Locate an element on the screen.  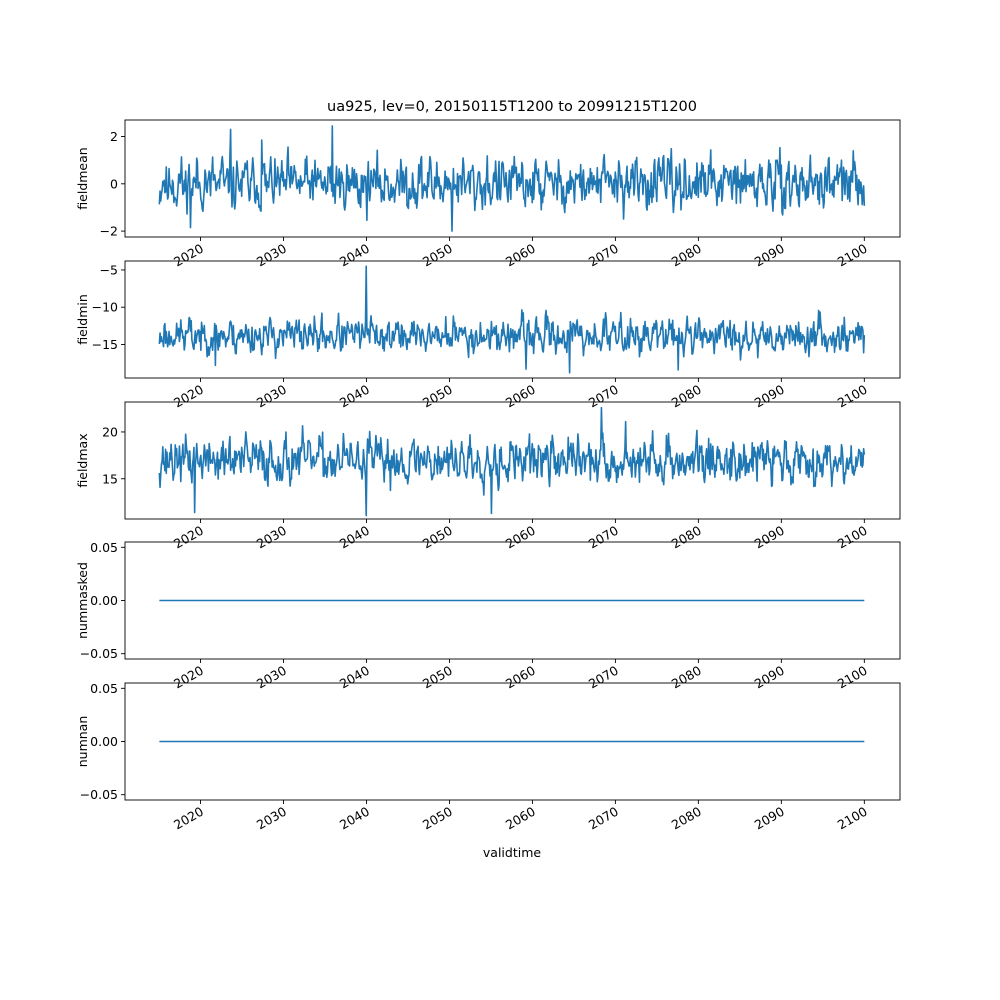
y-axis-label: nummasked is located at coordinates (82, 600).